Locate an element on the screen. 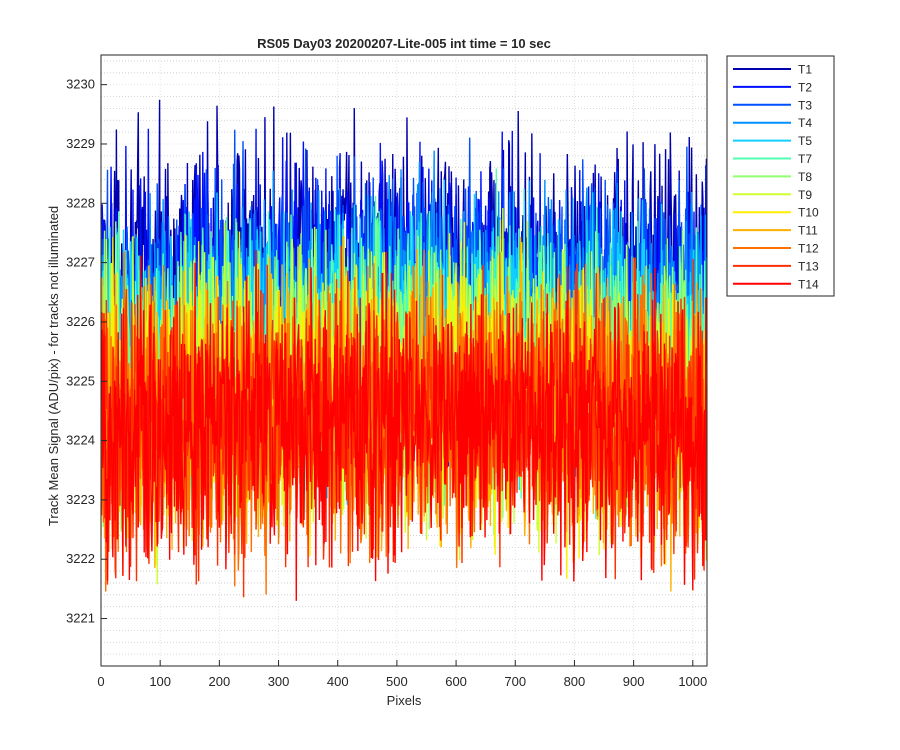 This screenshot has width=900, height=750. legend-label-T1: T1 is located at coordinates (805, 70).